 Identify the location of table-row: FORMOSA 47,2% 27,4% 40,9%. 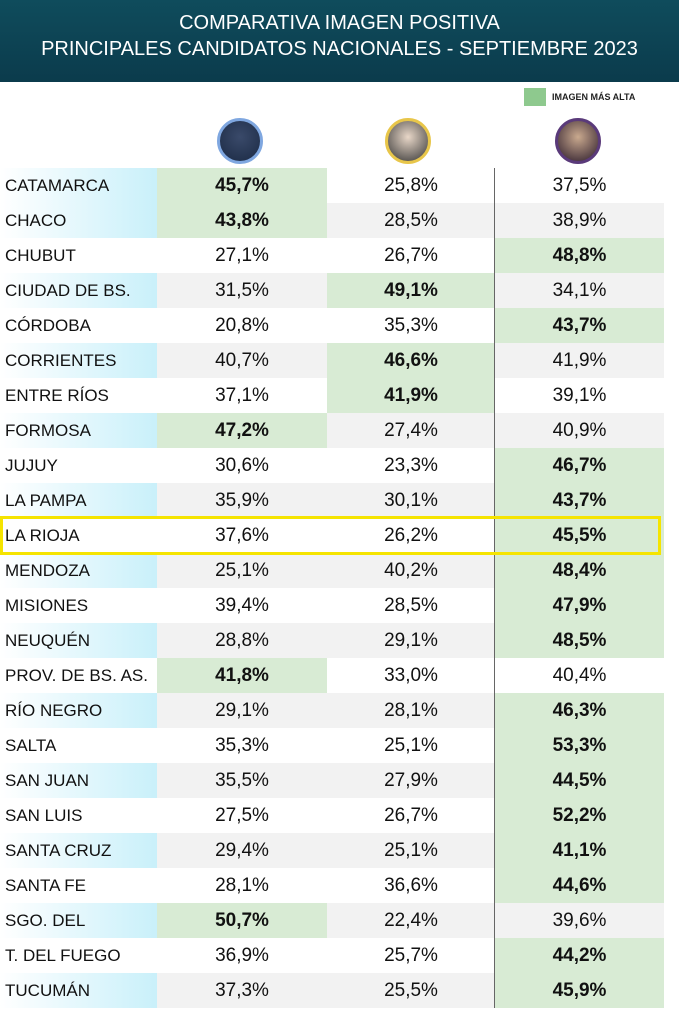
(332, 430).